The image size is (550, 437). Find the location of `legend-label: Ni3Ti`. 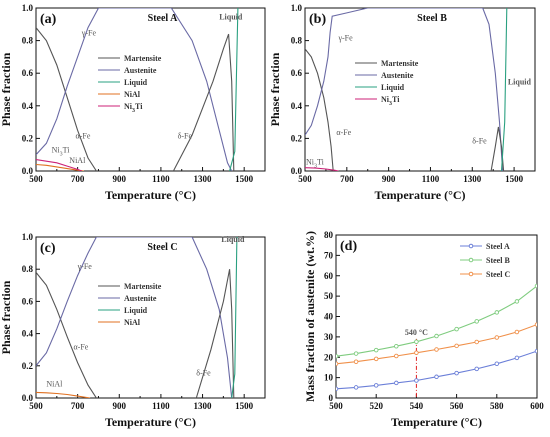

legend-label: Ni3Ti is located at coordinates (133, 108).